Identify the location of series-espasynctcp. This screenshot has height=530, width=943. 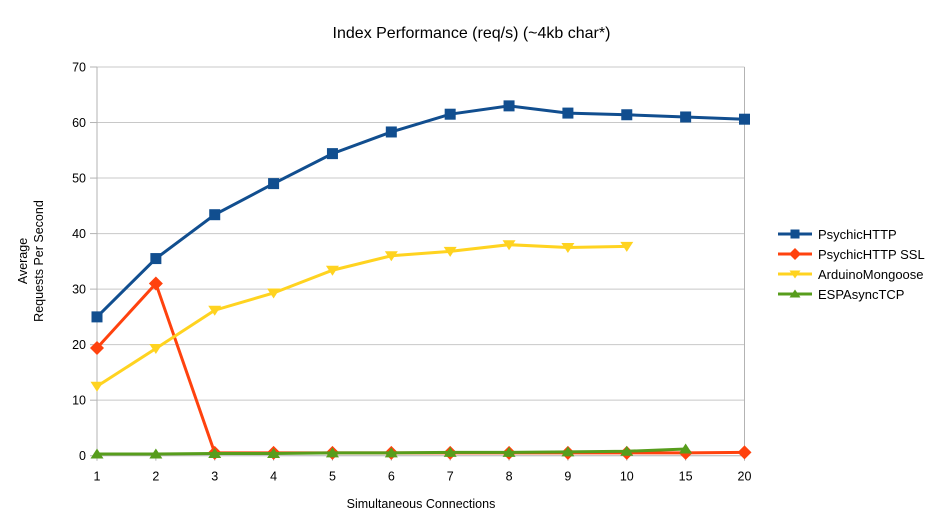
(391, 451).